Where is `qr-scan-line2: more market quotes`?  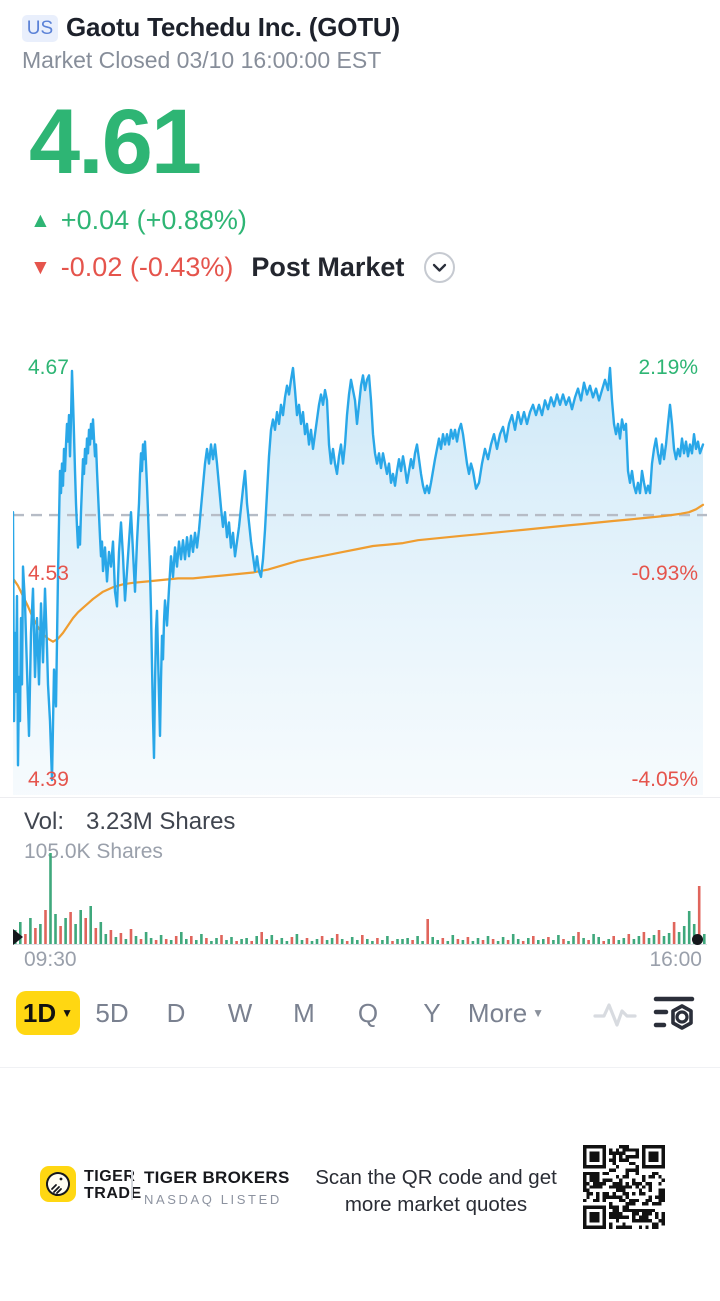
qr-scan-line2: more market quotes is located at coordinates (436, 1204).